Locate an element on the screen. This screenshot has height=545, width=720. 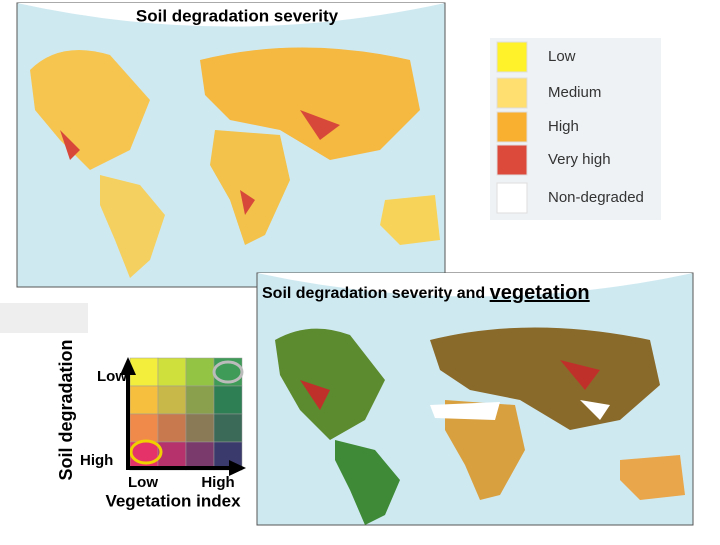
legend-label: High is located at coordinates (563, 126).